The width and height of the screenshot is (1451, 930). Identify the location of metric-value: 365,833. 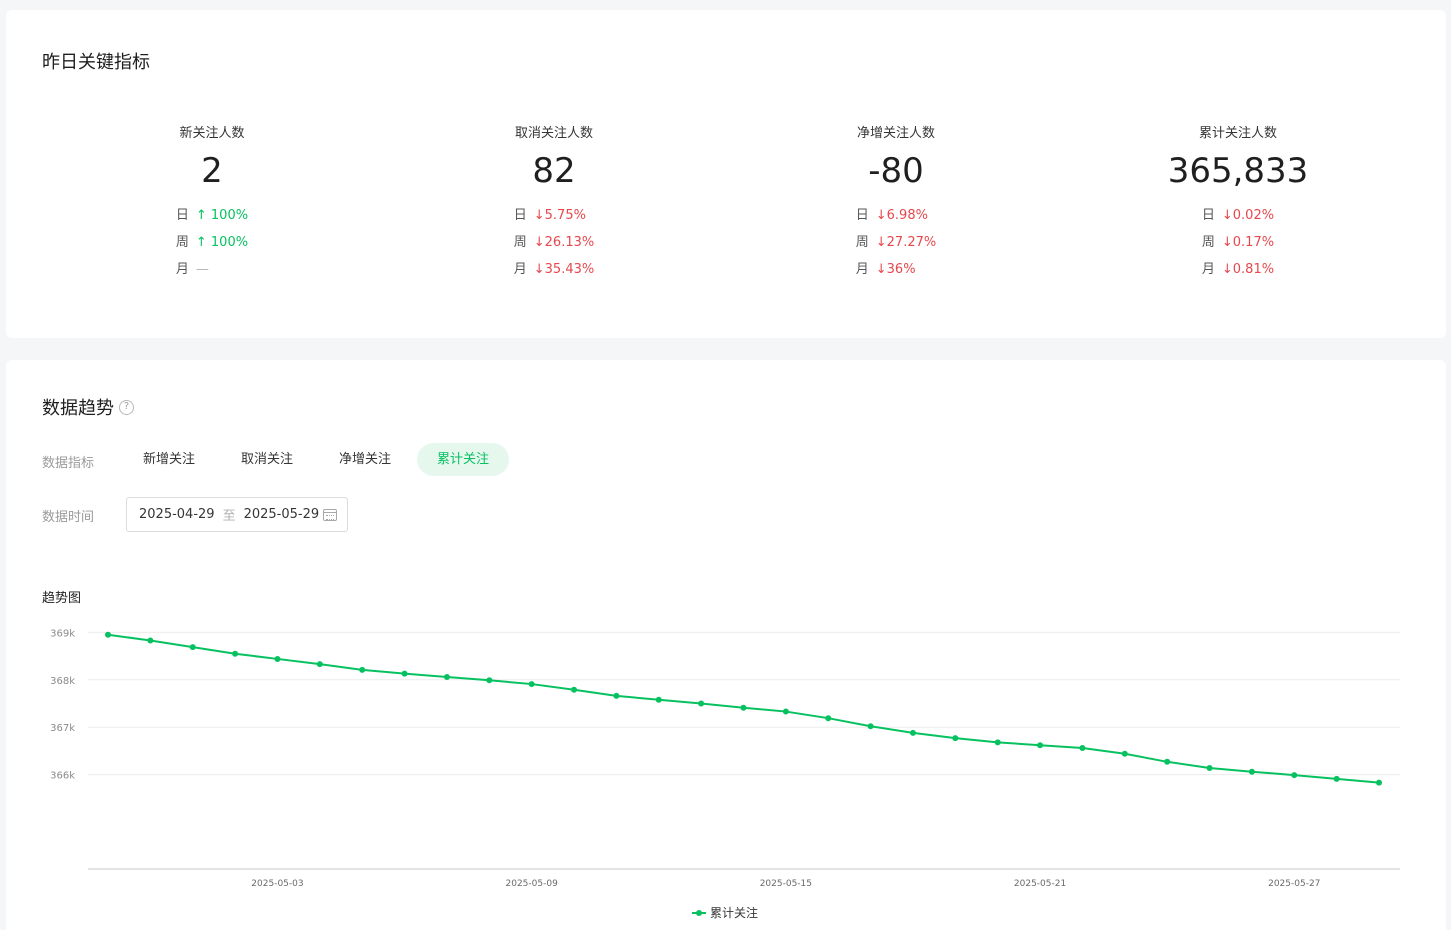
(1238, 171).